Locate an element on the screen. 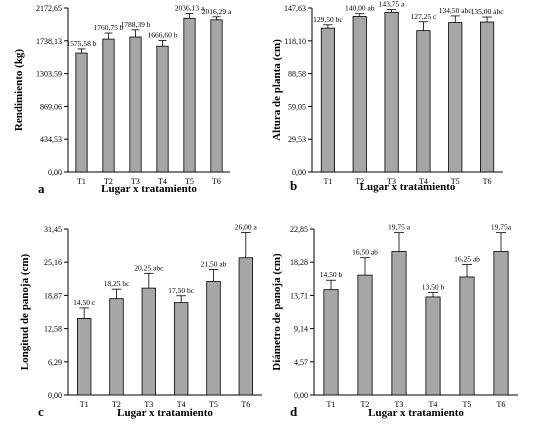 The height and width of the screenshot is (428, 544). panel-letter: b is located at coordinates (293, 185).